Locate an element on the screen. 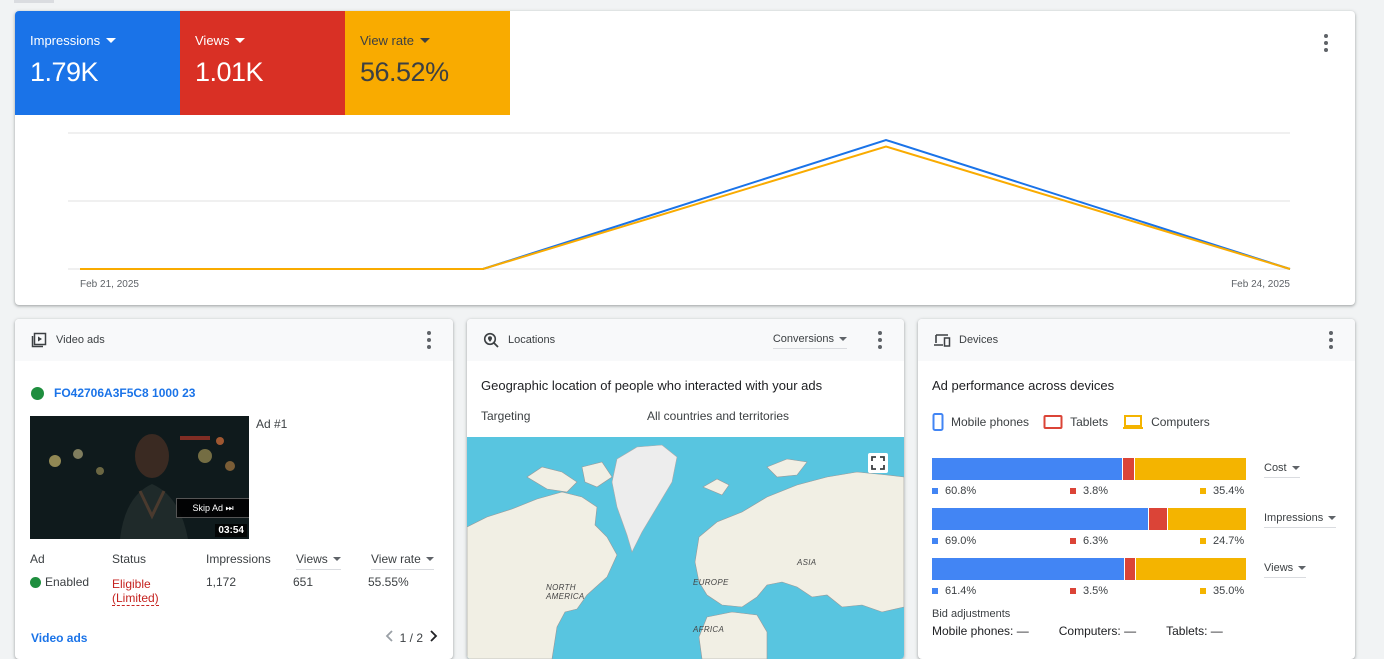 This screenshot has height=659, width=1384. bid-adjustments: Mobile phones: — Computers: — Tablets: — is located at coordinates (1077, 631).